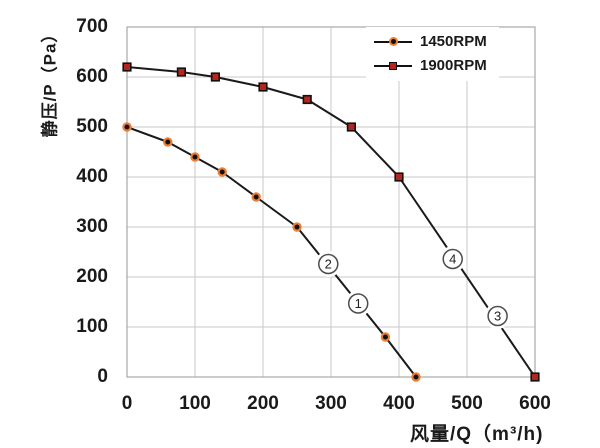 Image resolution: width=600 pixels, height=448 pixels. I want to click on x-tick-labels: 0 100 200 300 400 500 600, so click(300, 405).